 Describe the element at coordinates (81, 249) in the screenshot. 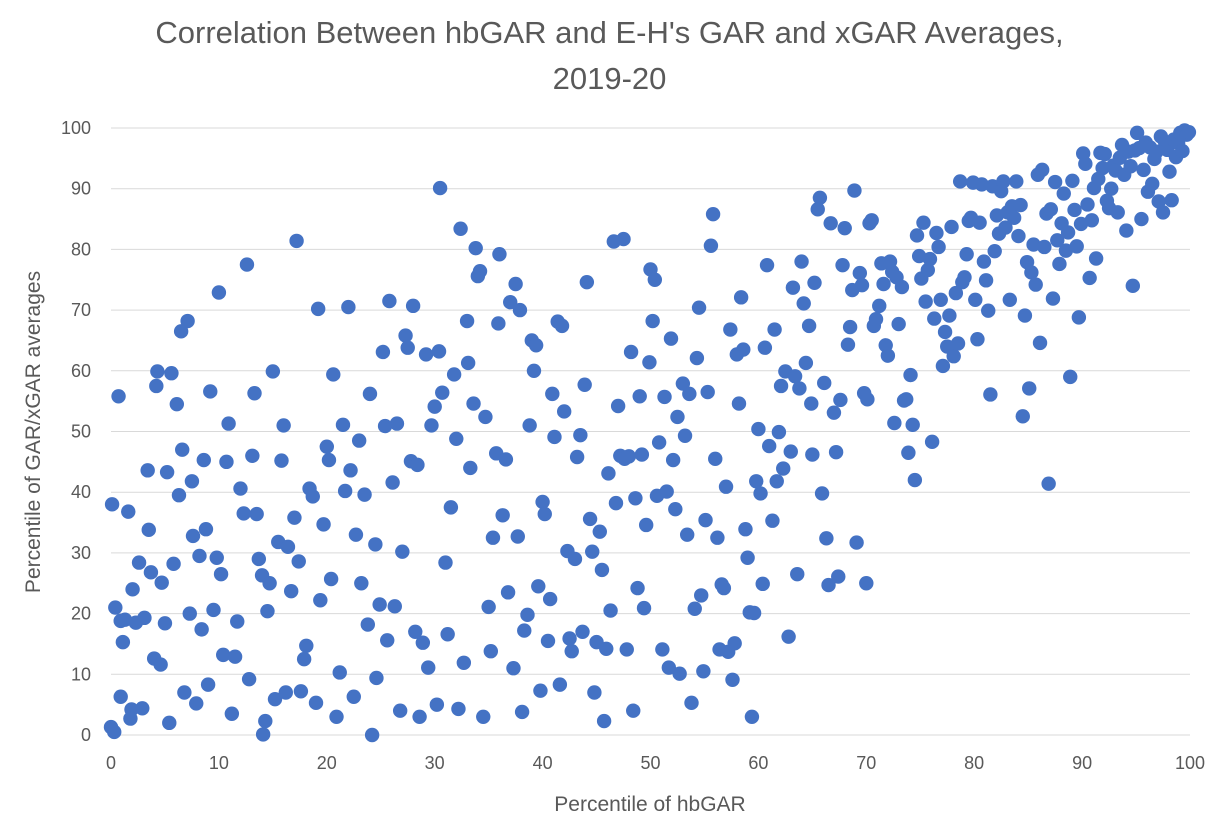

I see `y-tick-label: 80` at that location.